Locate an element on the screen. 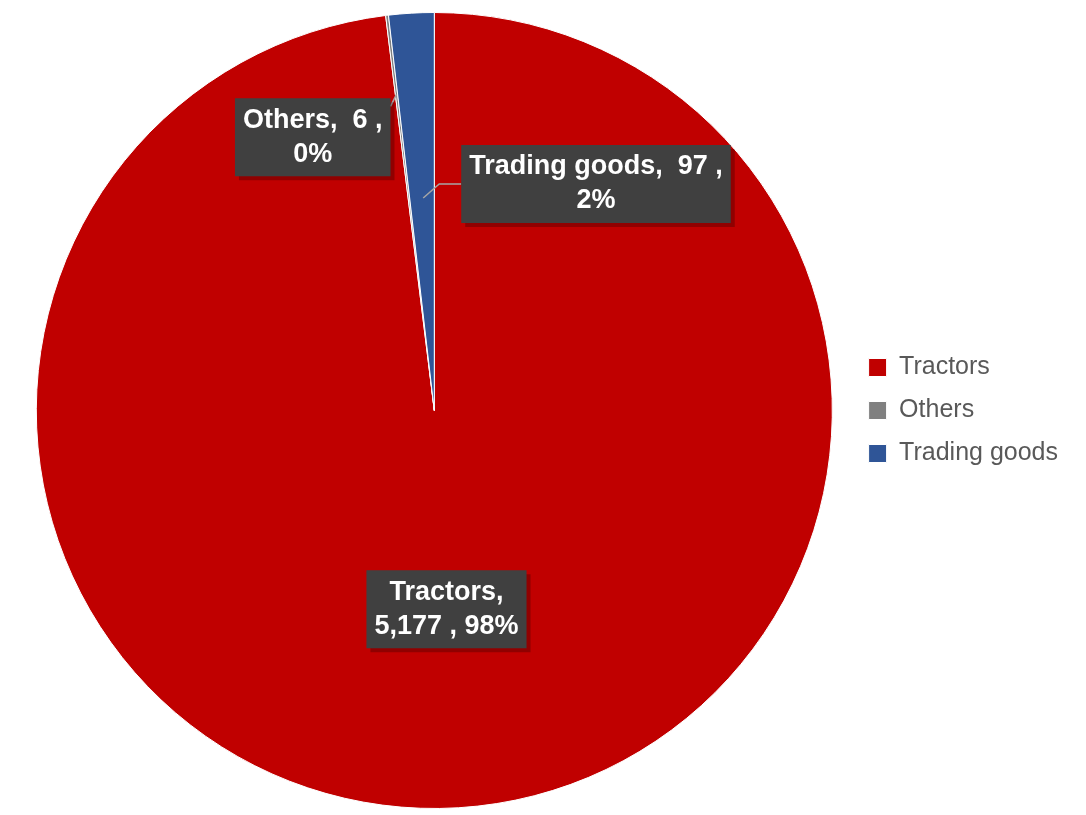  legend-label: Others is located at coordinates (937, 408).